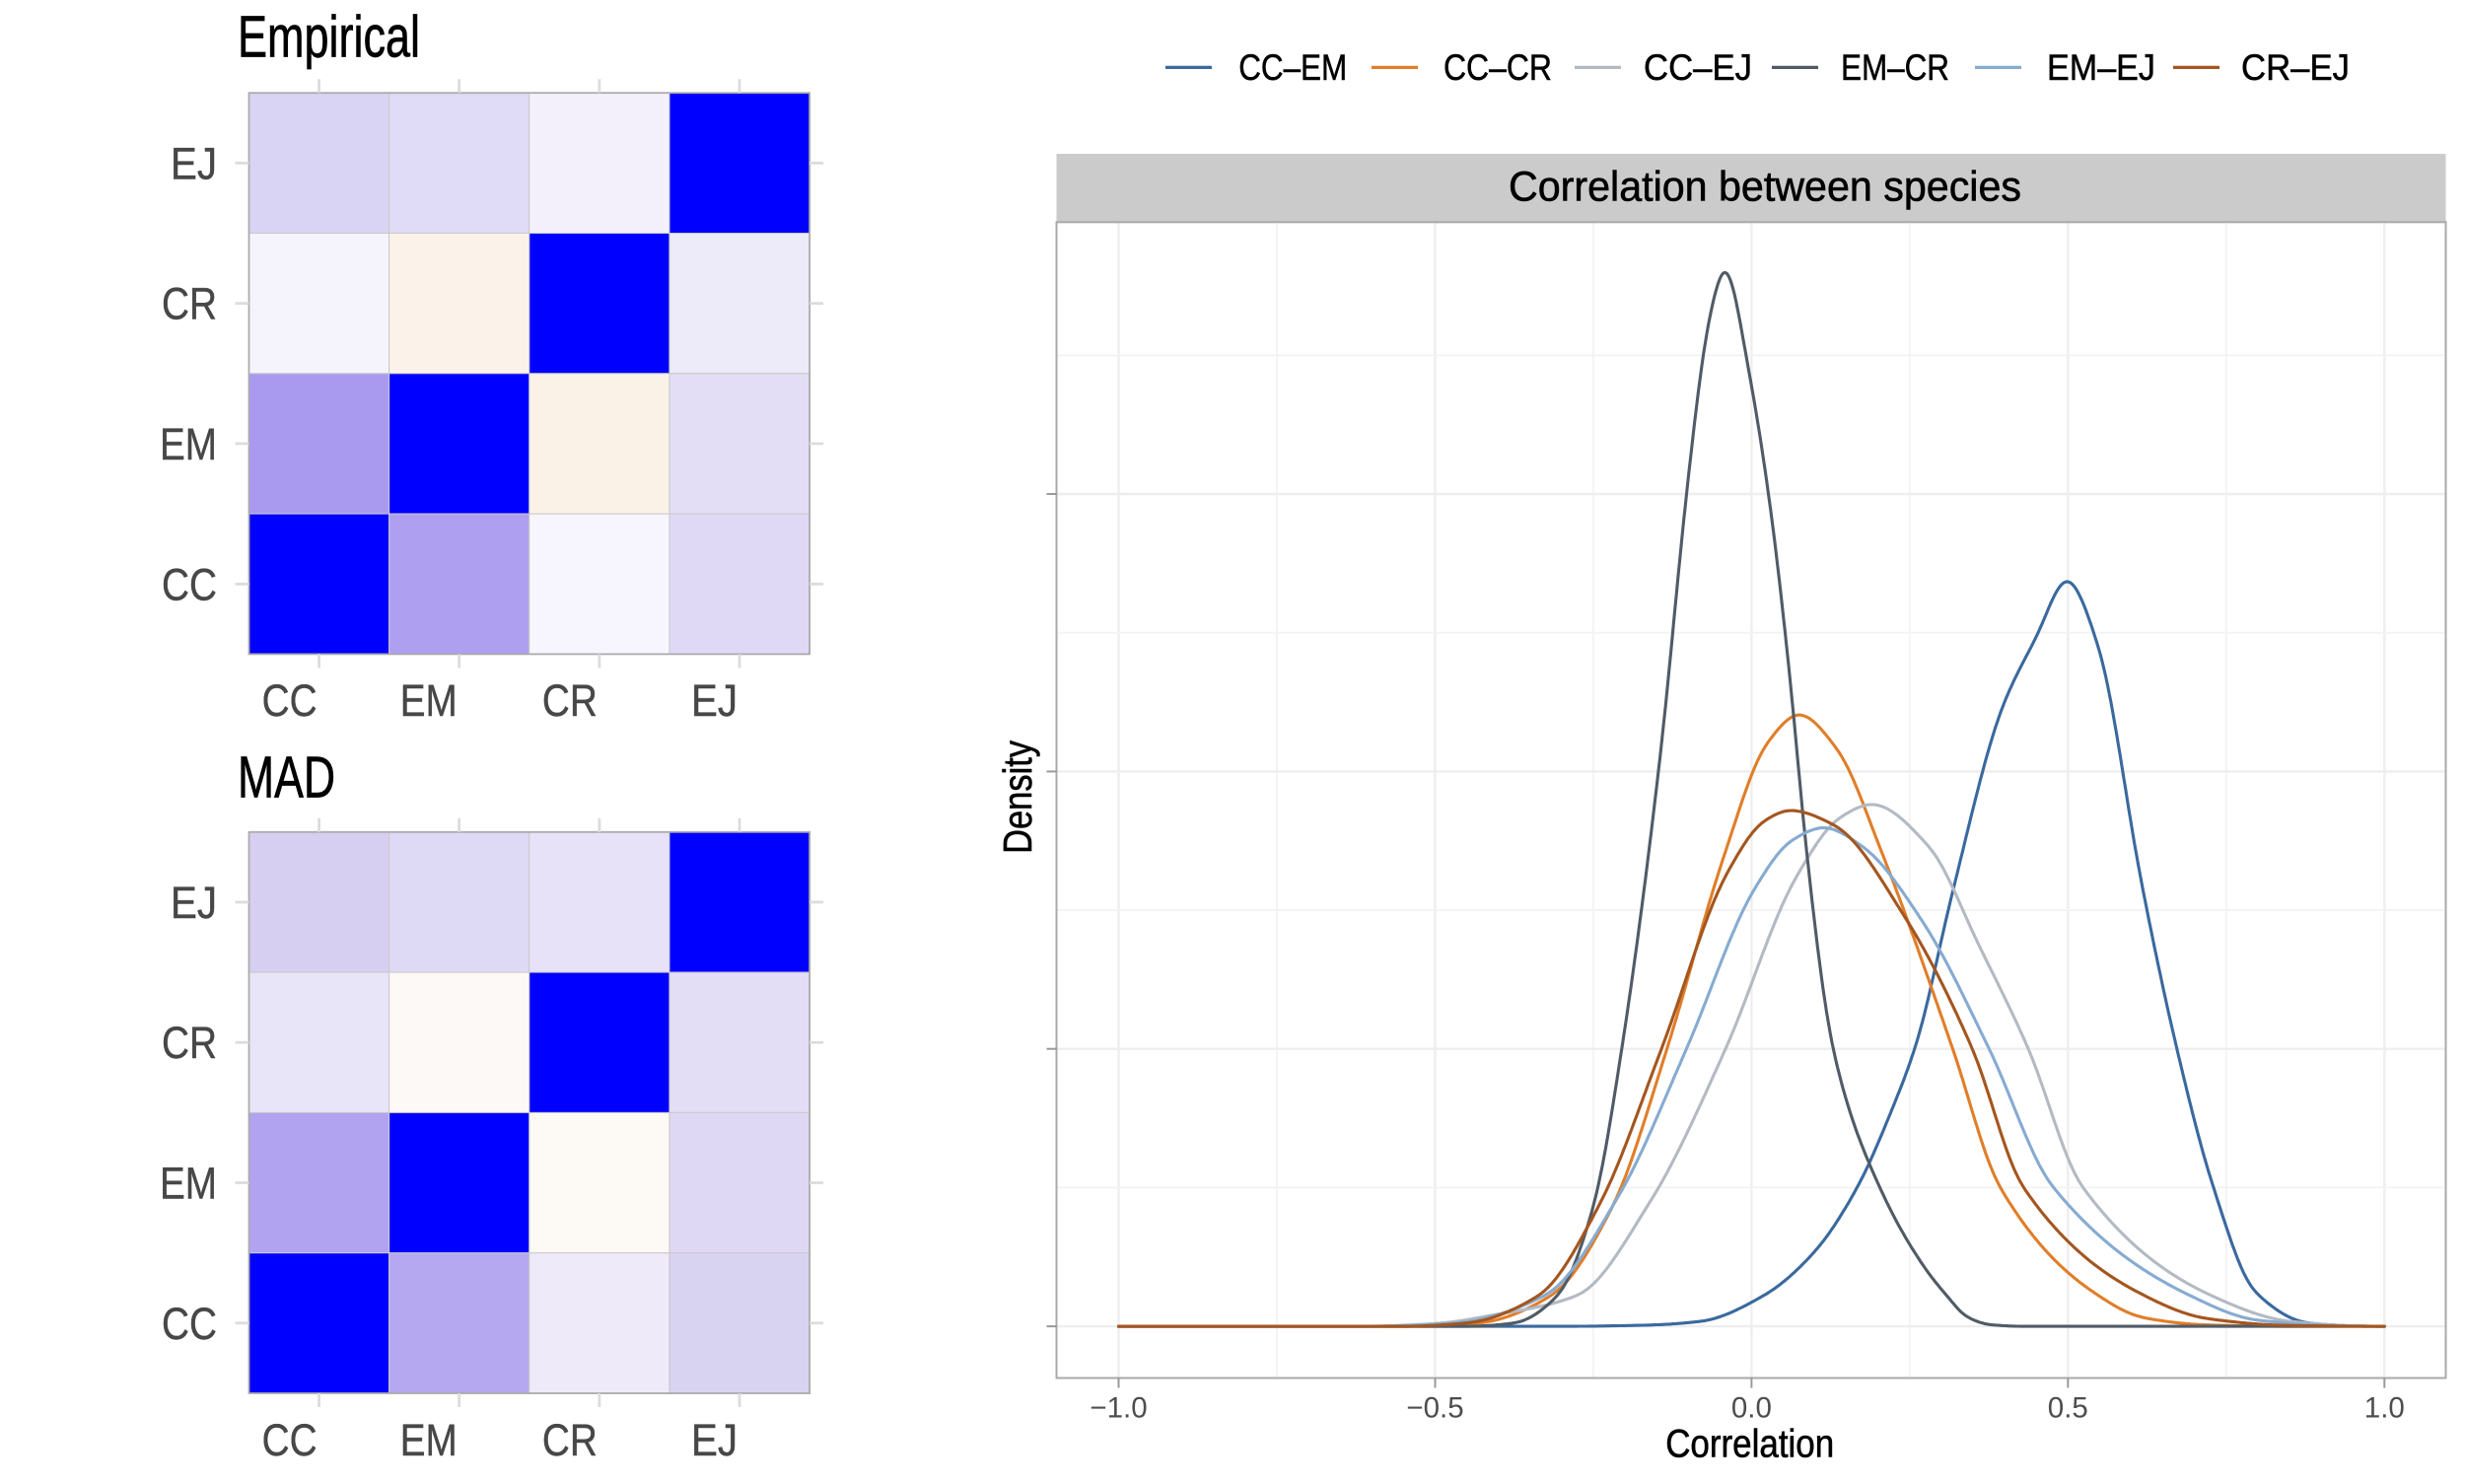  I want to click on svg-text: EM–CR, so click(1895, 67).